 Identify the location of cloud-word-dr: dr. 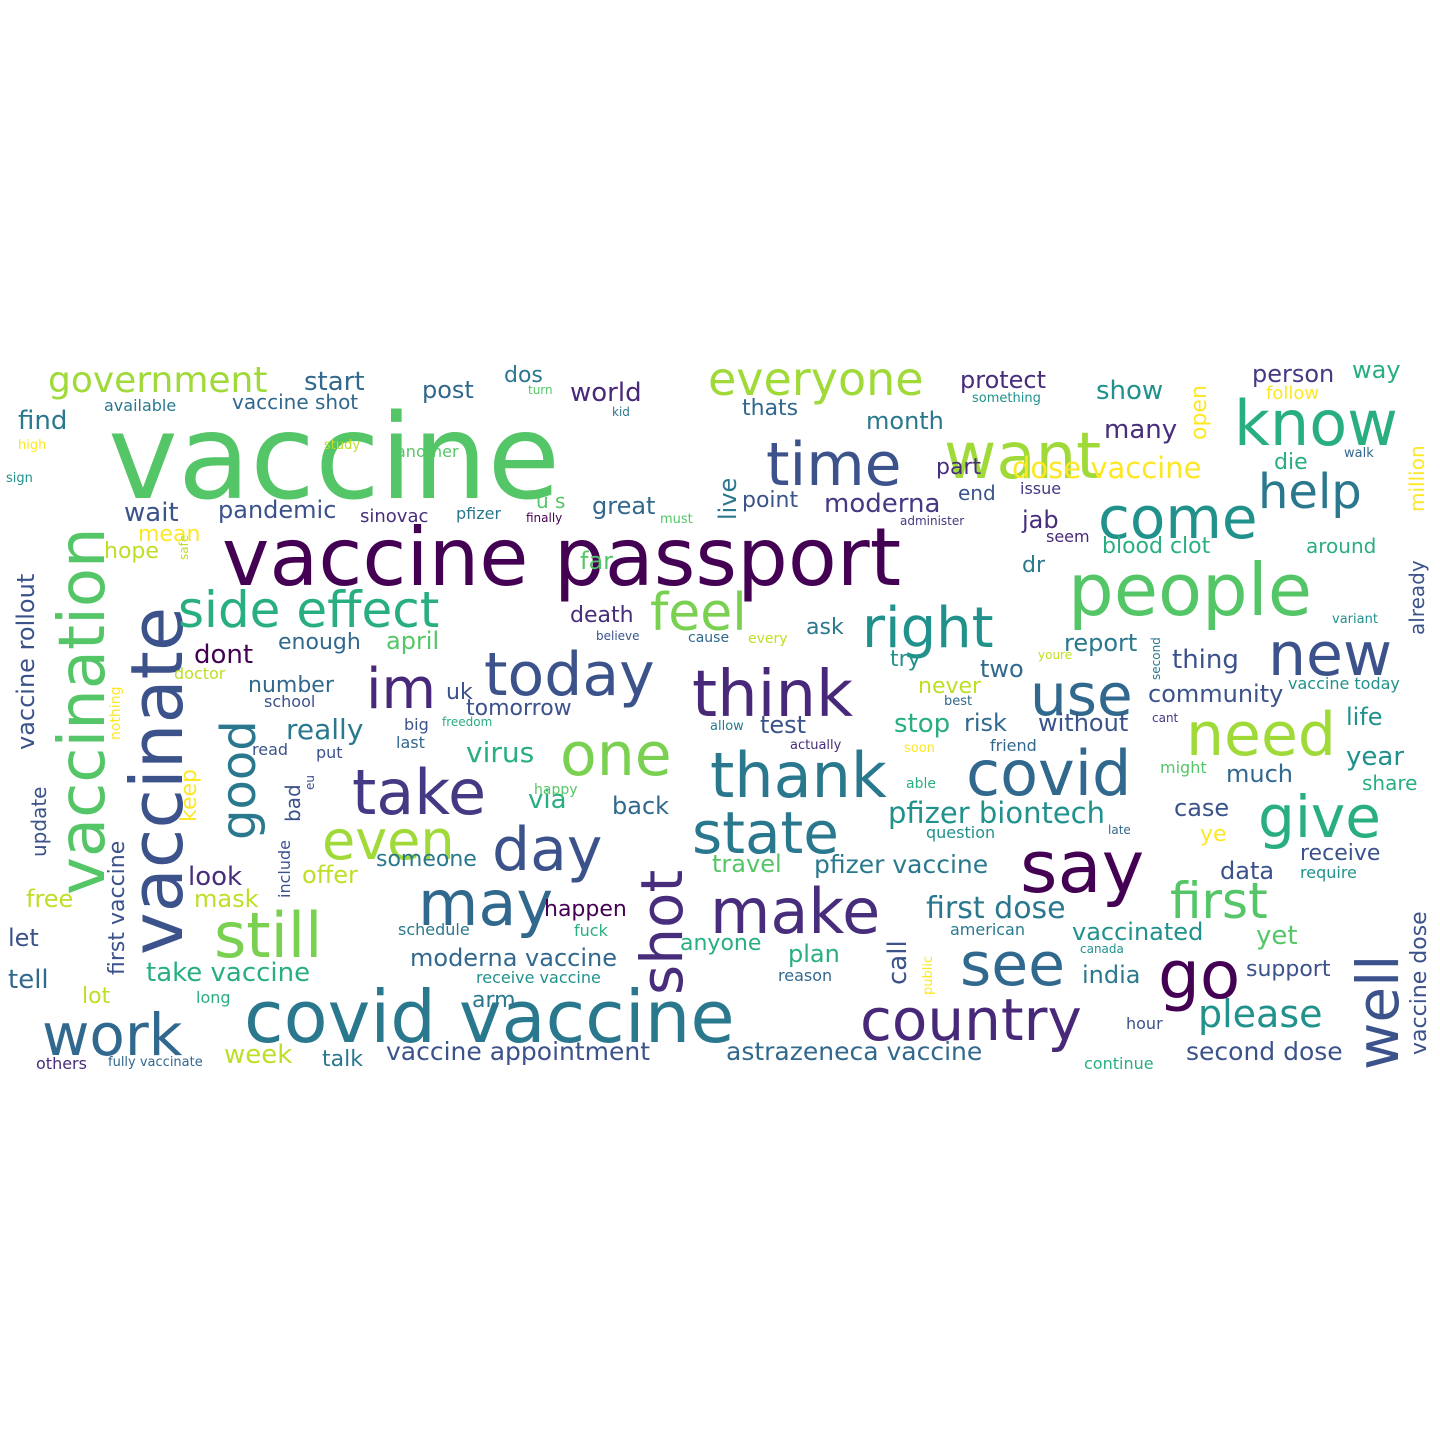
(1034, 565).